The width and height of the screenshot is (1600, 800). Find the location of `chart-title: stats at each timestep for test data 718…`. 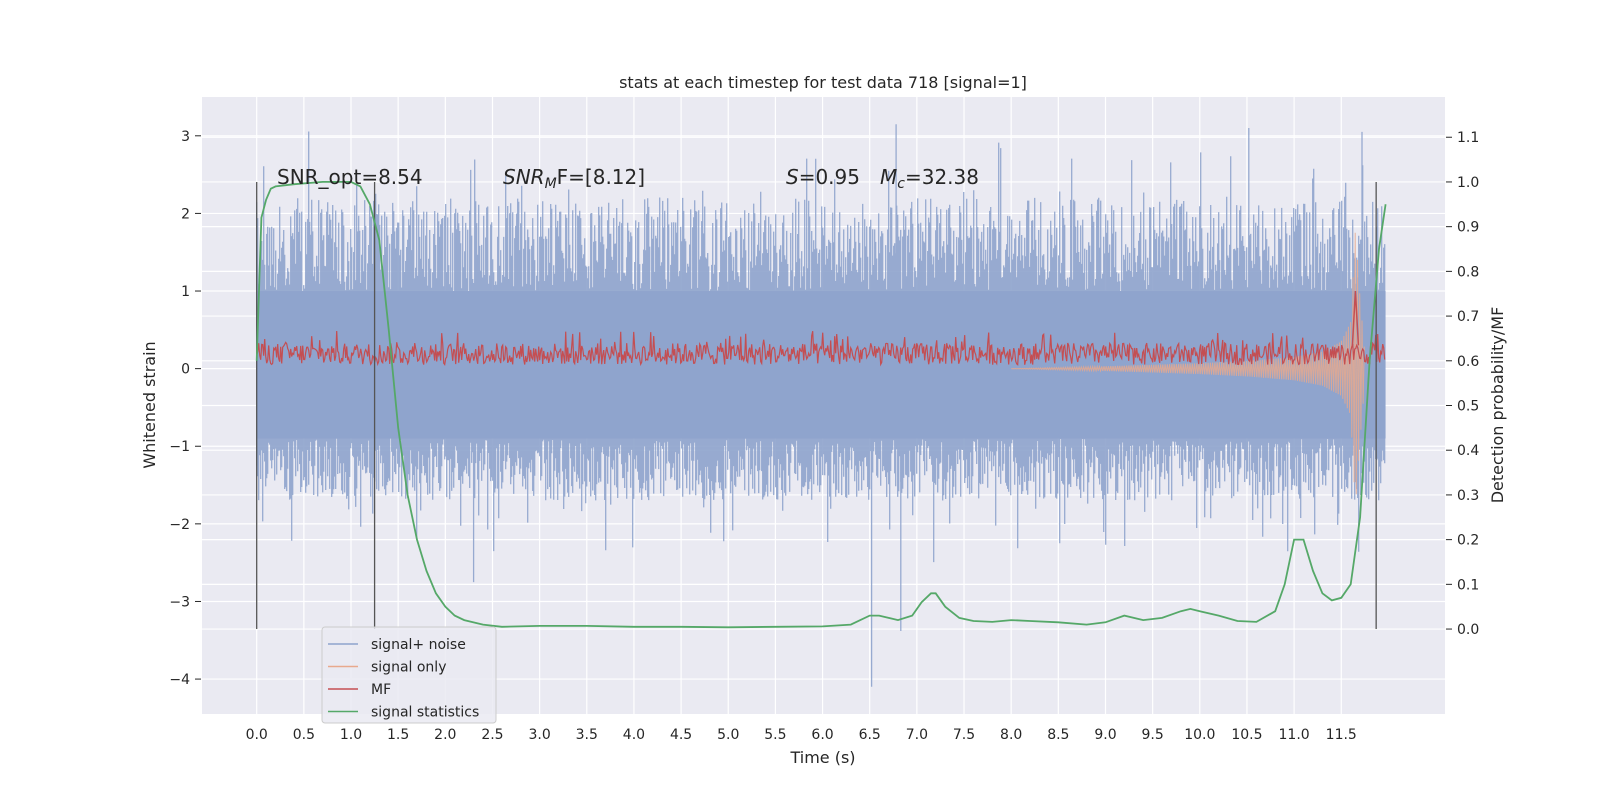

chart-title: stats at each timestep for test data 718… is located at coordinates (823, 82).